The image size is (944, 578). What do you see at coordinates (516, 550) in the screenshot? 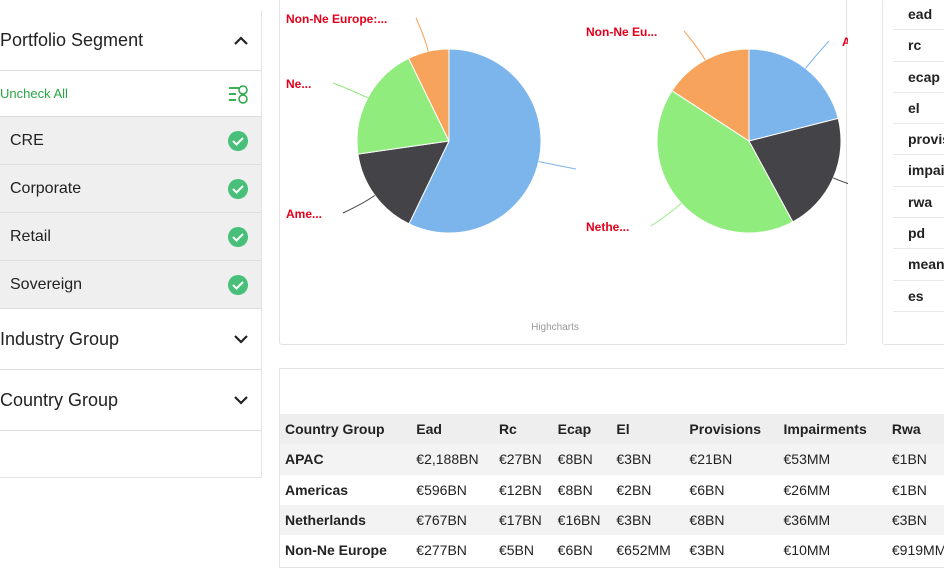
I see `table-cell: €5BN` at bounding box center [516, 550].